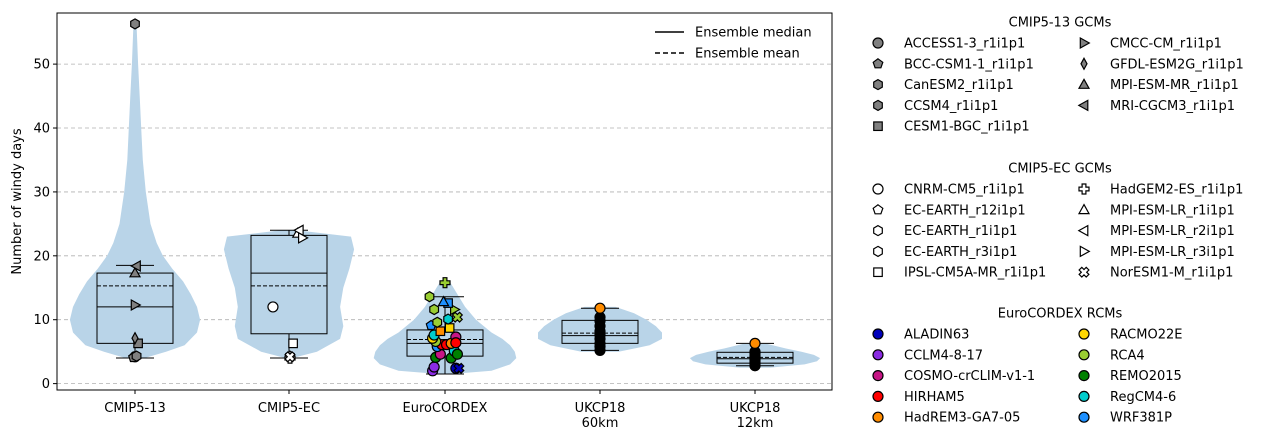  I want to click on legend-entry-label: CMCC-CM_r1i1p1, so click(1166, 44).